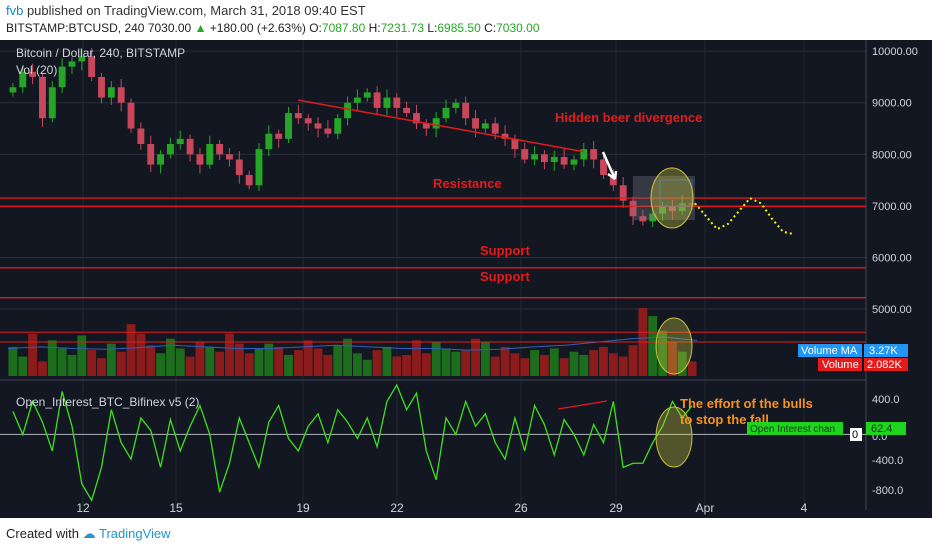  Describe the element at coordinates (744, 216) in the screenshot. I see `forecast-path` at that location.